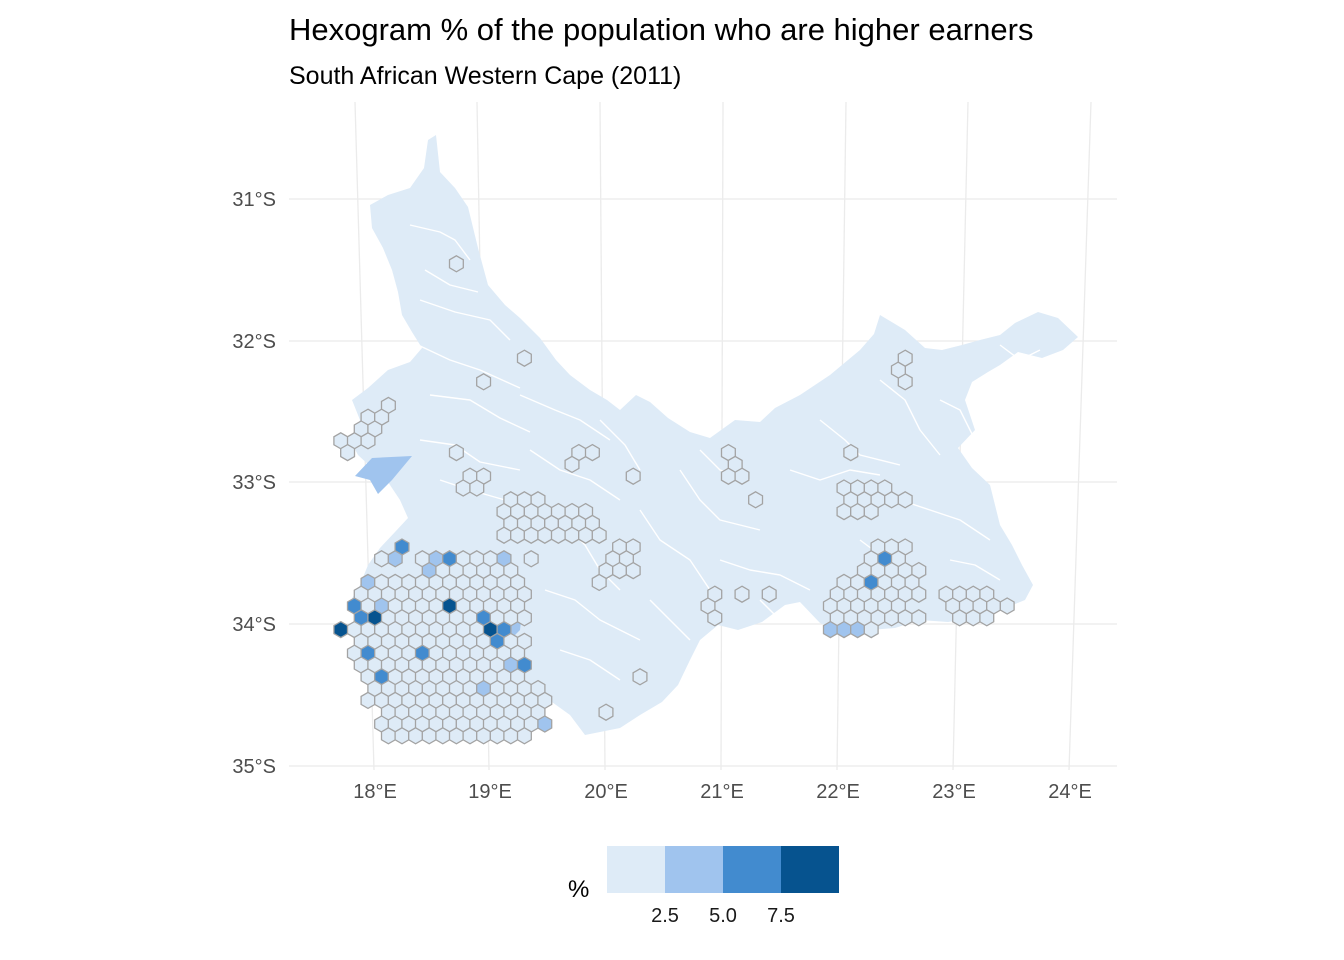 The image size is (1344, 960). I want to click on lat-axis: 31°S 32°S 33°S 34°S 35°S, so click(254, 483).